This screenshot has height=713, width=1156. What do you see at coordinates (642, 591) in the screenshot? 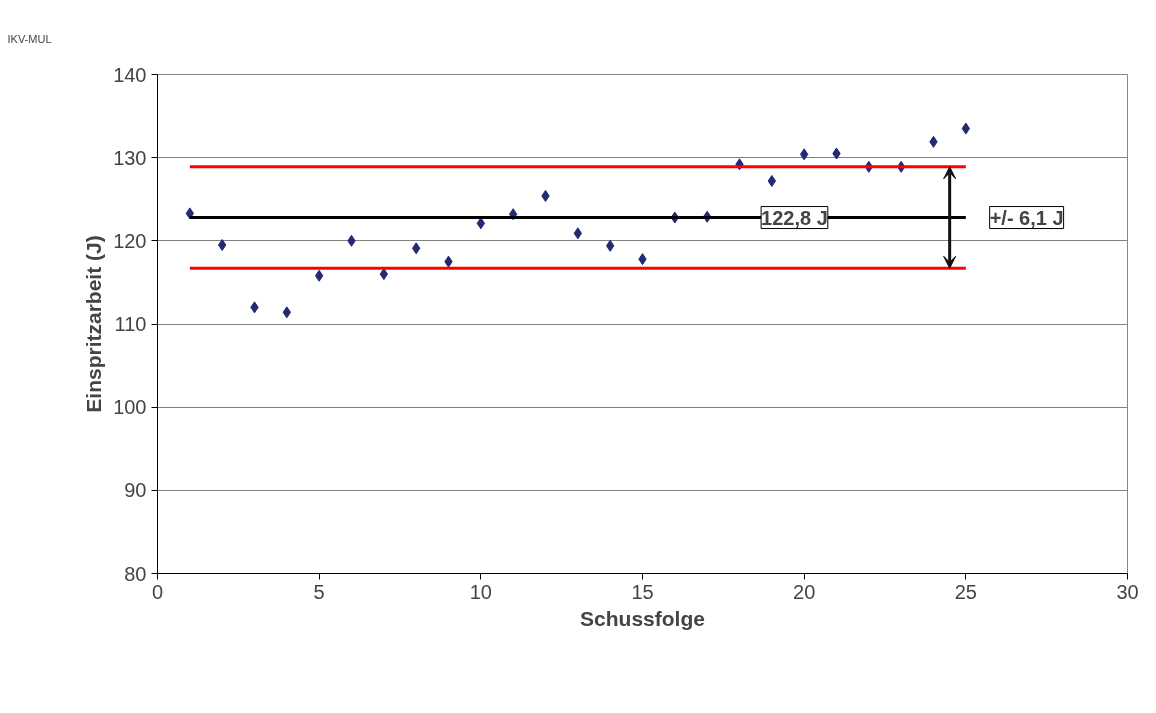
I see `x-tick-label: 15` at bounding box center [642, 591].